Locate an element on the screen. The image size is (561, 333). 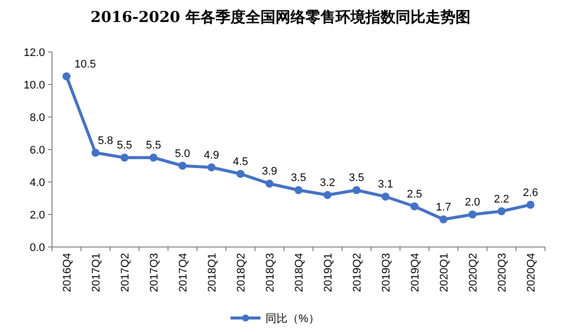
x-tick-label: 2020Q1 is located at coordinates (444, 272).